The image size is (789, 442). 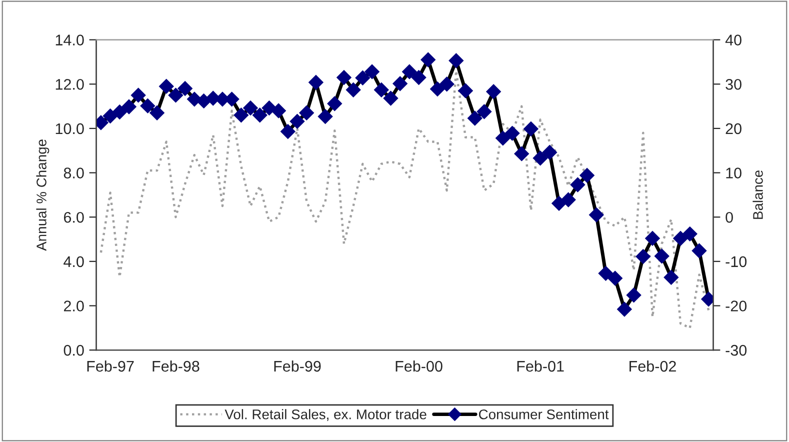 I want to click on y-tick-label: 2.0, so click(x=74, y=306).